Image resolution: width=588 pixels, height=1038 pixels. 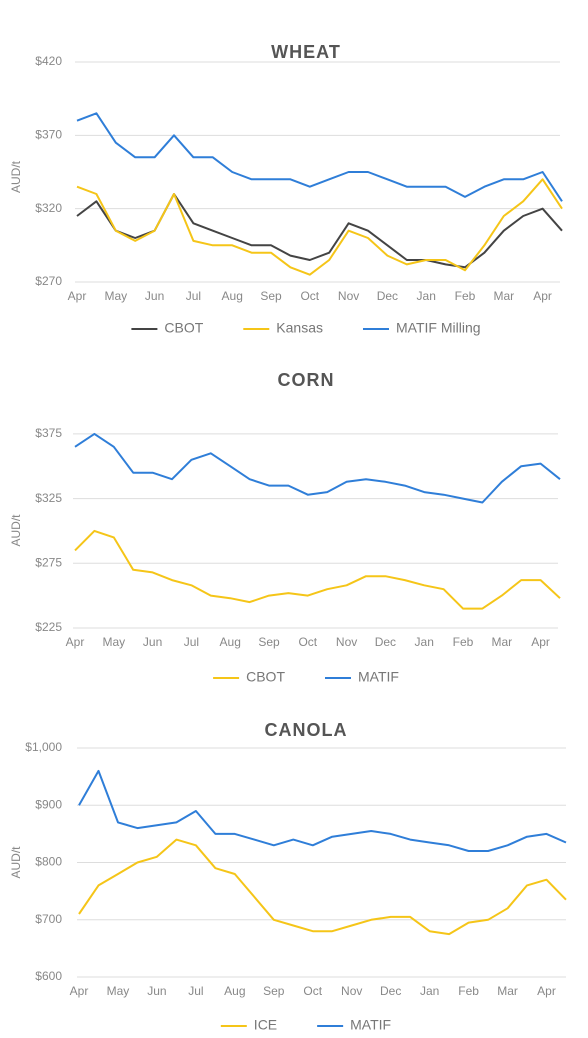 What do you see at coordinates (48, 498) in the screenshot?
I see `y-tick-label: $325` at bounding box center [48, 498].